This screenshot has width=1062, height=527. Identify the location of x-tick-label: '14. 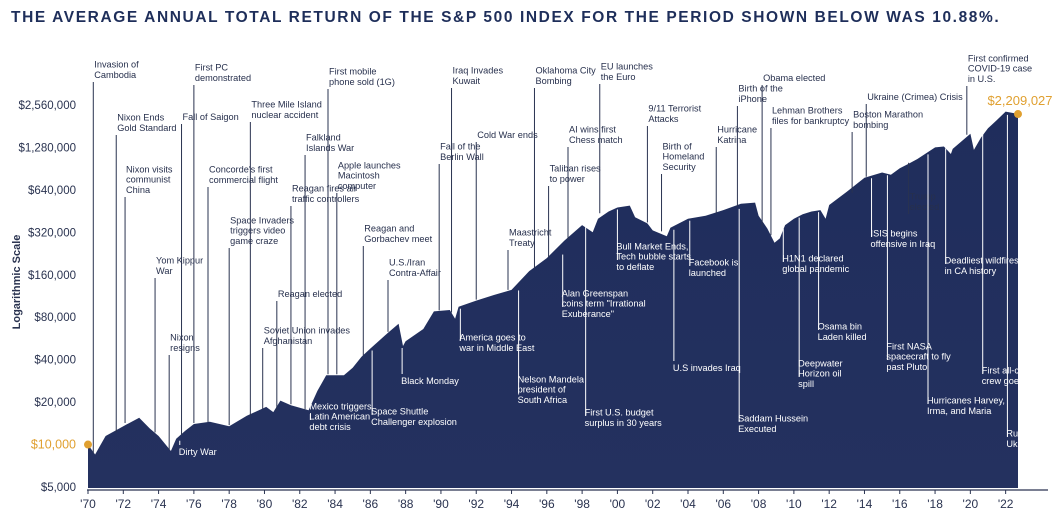
(865, 504).